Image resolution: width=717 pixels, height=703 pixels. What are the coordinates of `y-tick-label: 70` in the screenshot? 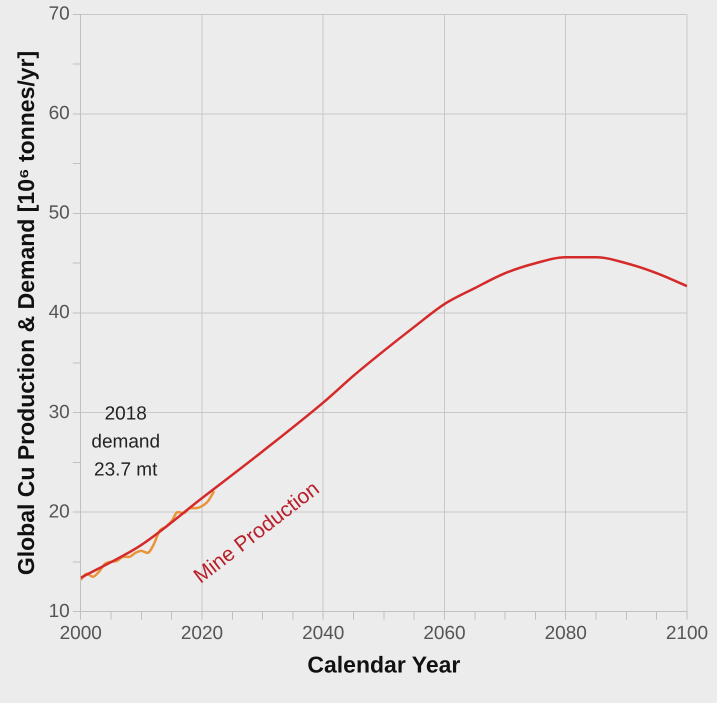 It's located at (59, 14).